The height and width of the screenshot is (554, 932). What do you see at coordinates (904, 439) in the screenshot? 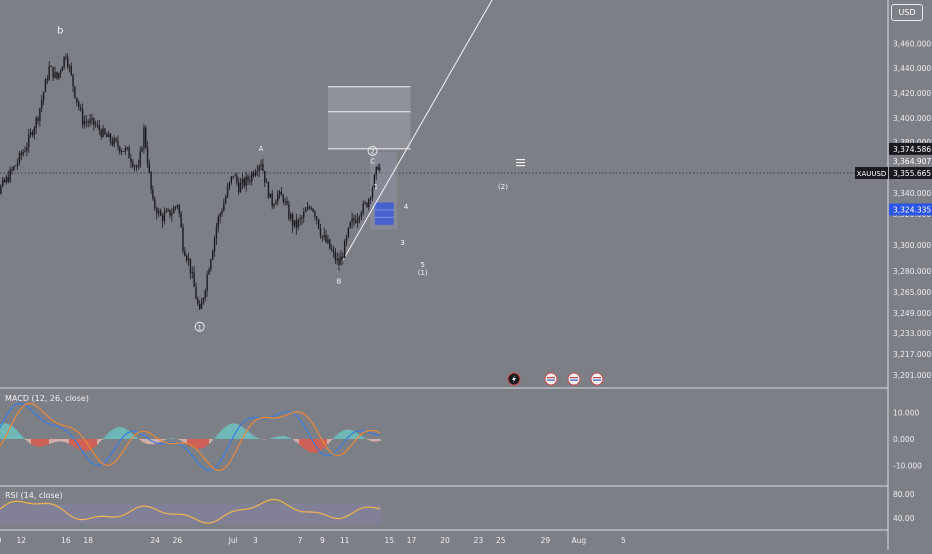
I see `macd-tick-label: 0.000` at bounding box center [904, 439].